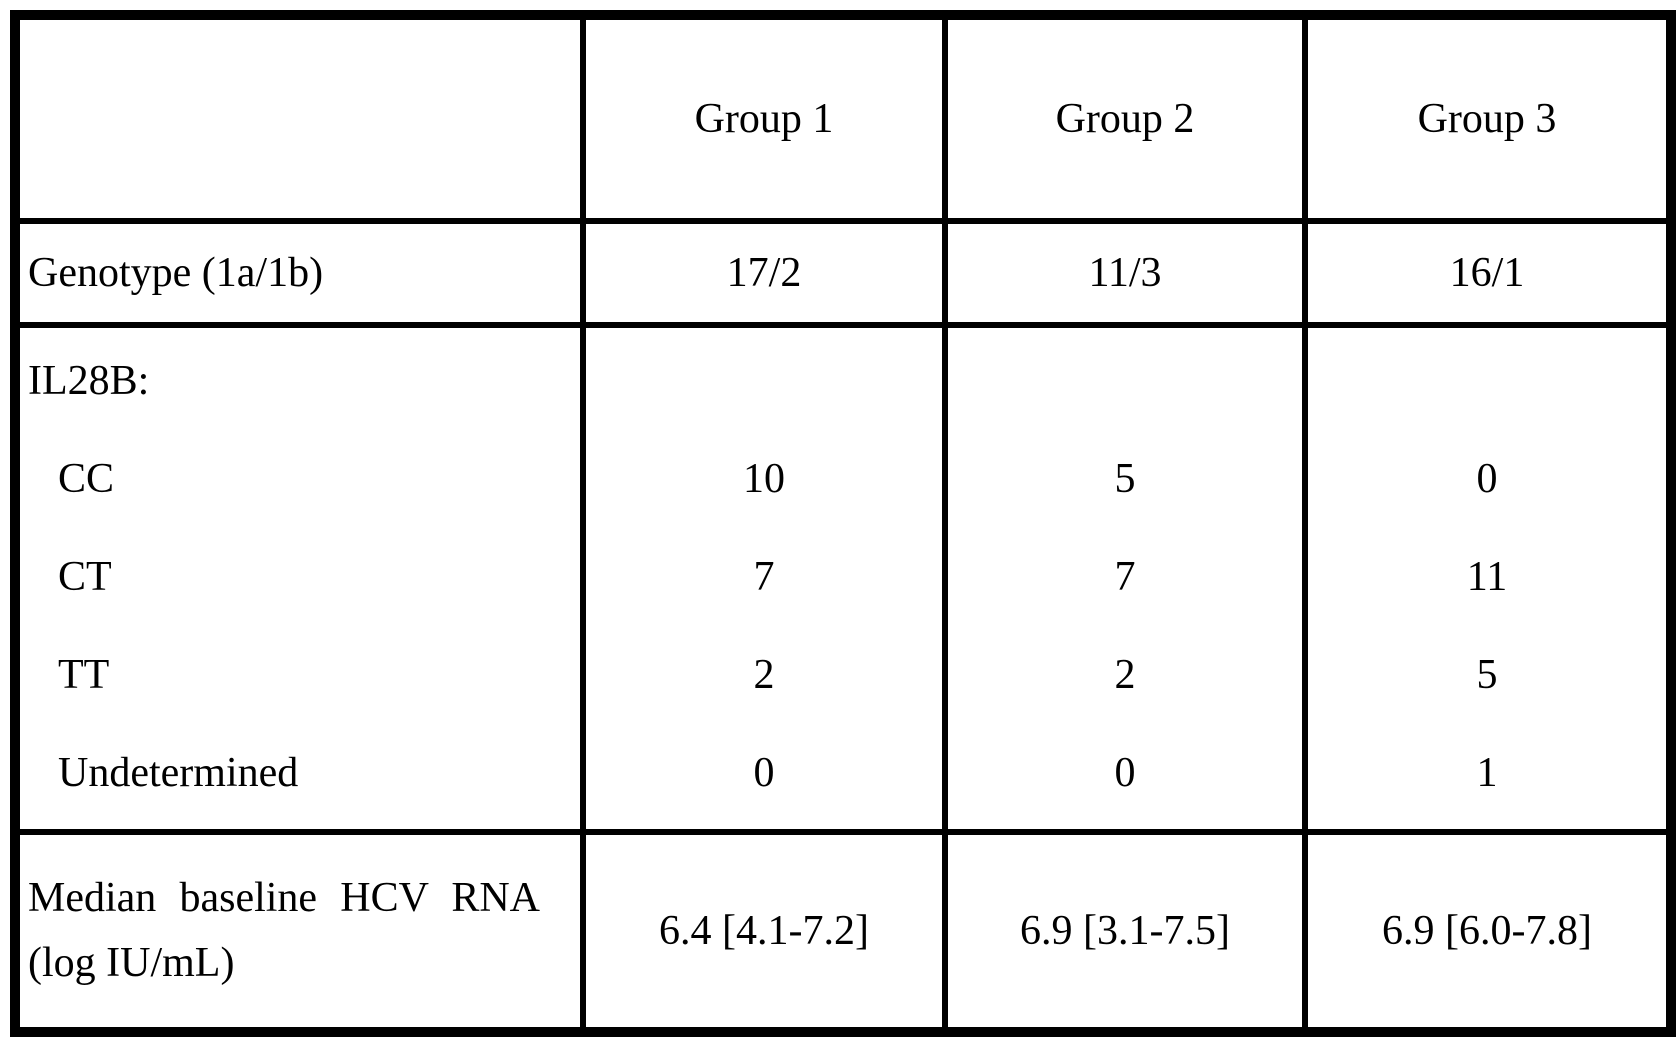 The image size is (1676, 1038). I want to click on median-hcv-rna-value-group-2: 6.9 [3.1-7.5], so click(1125, 932).